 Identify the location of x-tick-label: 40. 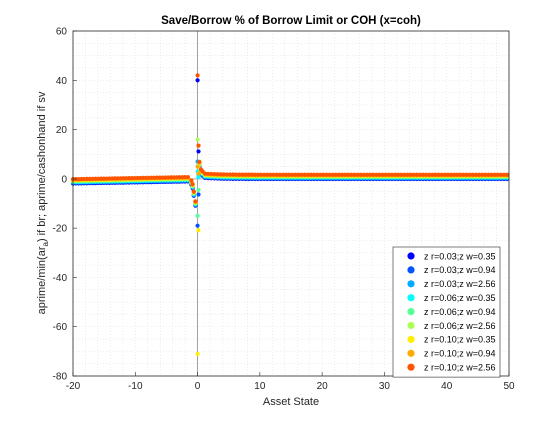
(447, 386).